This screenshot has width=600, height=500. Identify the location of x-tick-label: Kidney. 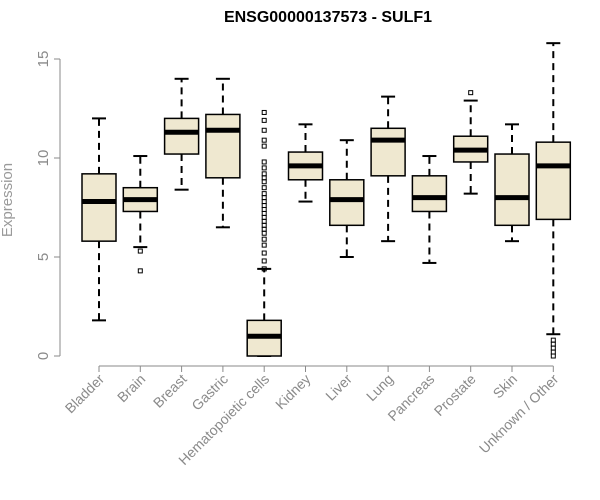
(293, 392).